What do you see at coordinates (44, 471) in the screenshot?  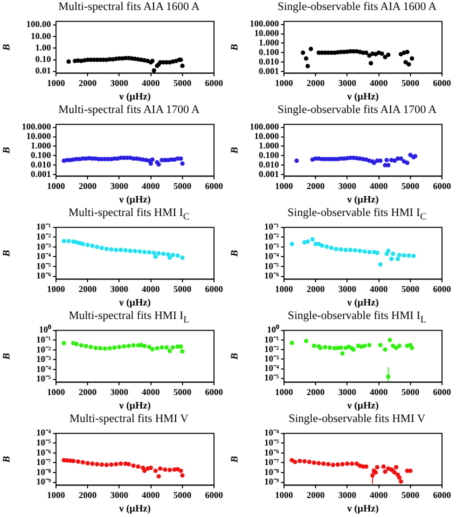 I see `y-tick-label: 10⁻⁸` at bounding box center [44, 471].